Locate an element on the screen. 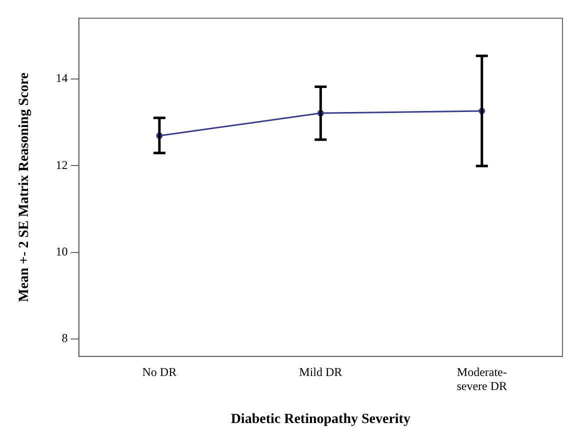 The height and width of the screenshot is (445, 577). y-tick-label: 14 is located at coordinates (62, 78).